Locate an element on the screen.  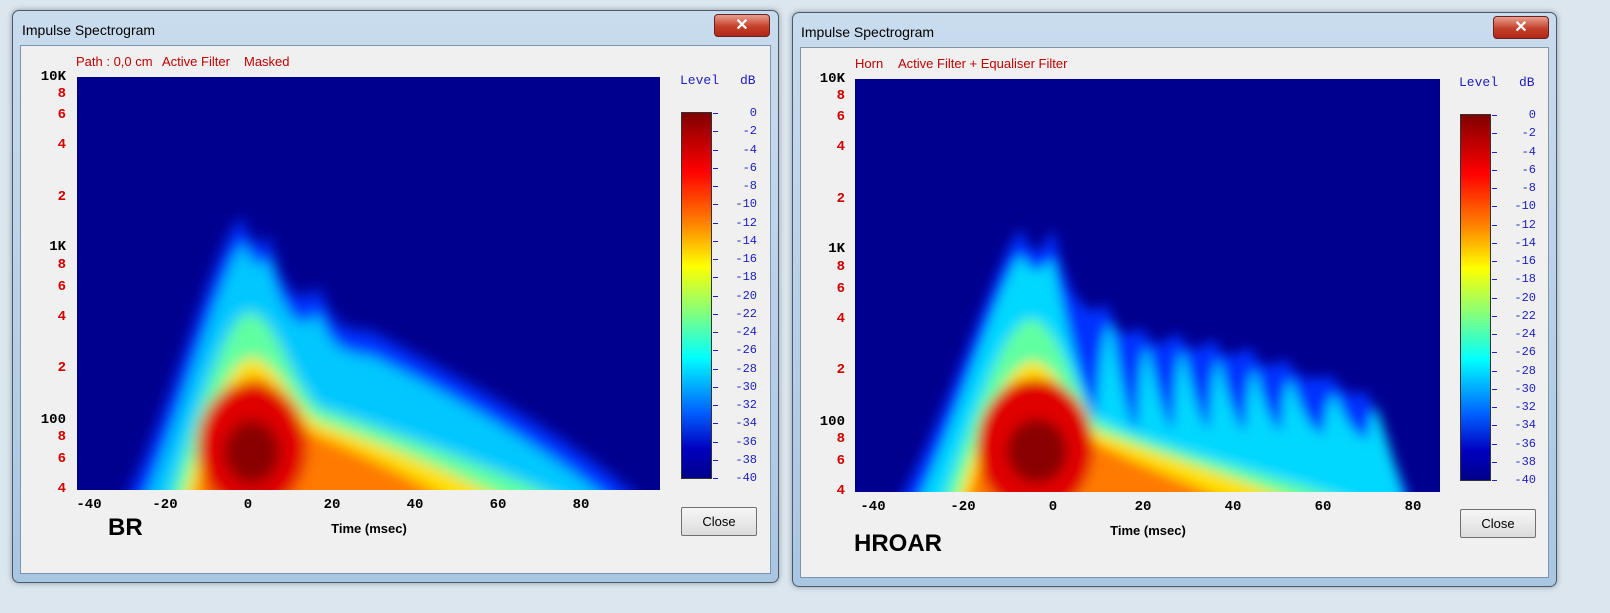
legend-unit: dB is located at coordinates (748, 80).